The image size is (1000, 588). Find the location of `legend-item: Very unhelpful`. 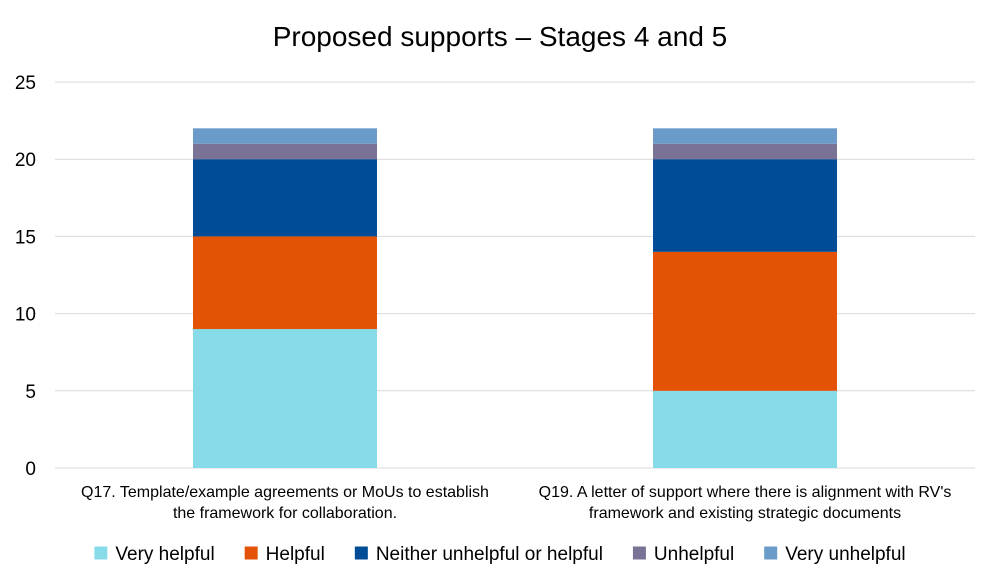

legend-item: Very unhelpful is located at coordinates (835, 554).